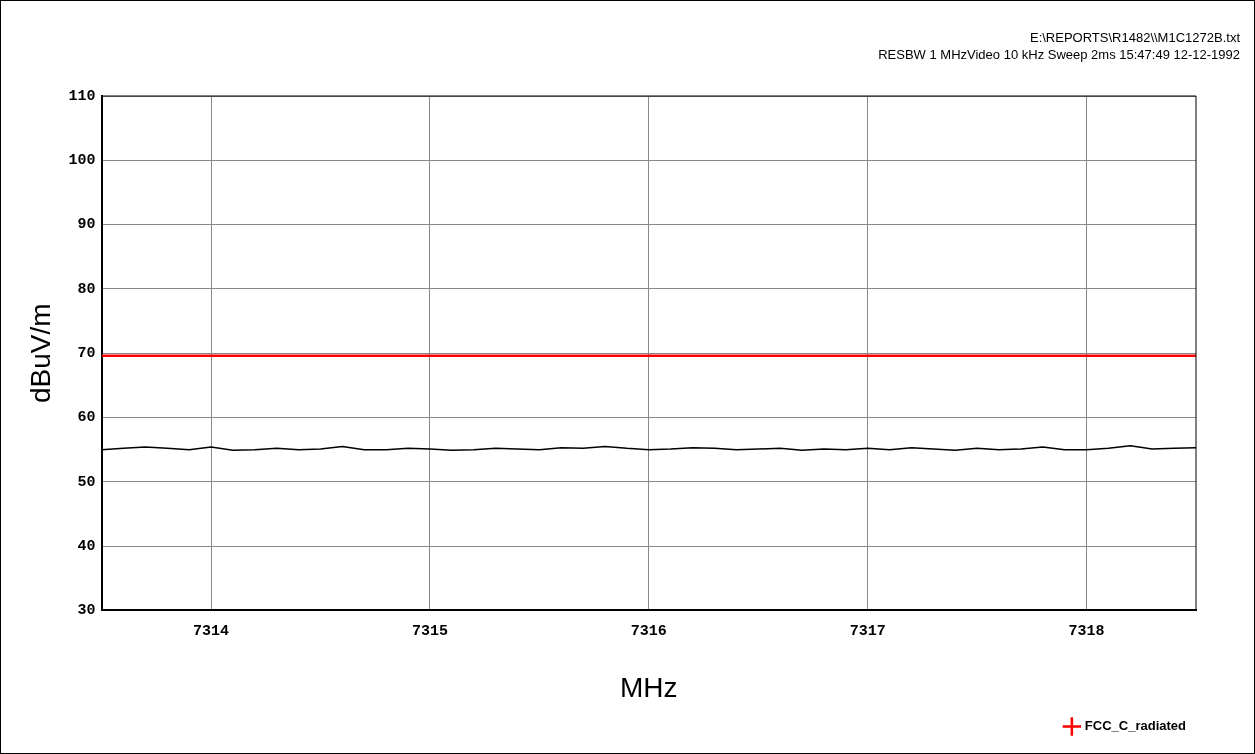  I want to click on y-tick-label: 100, so click(82, 161).